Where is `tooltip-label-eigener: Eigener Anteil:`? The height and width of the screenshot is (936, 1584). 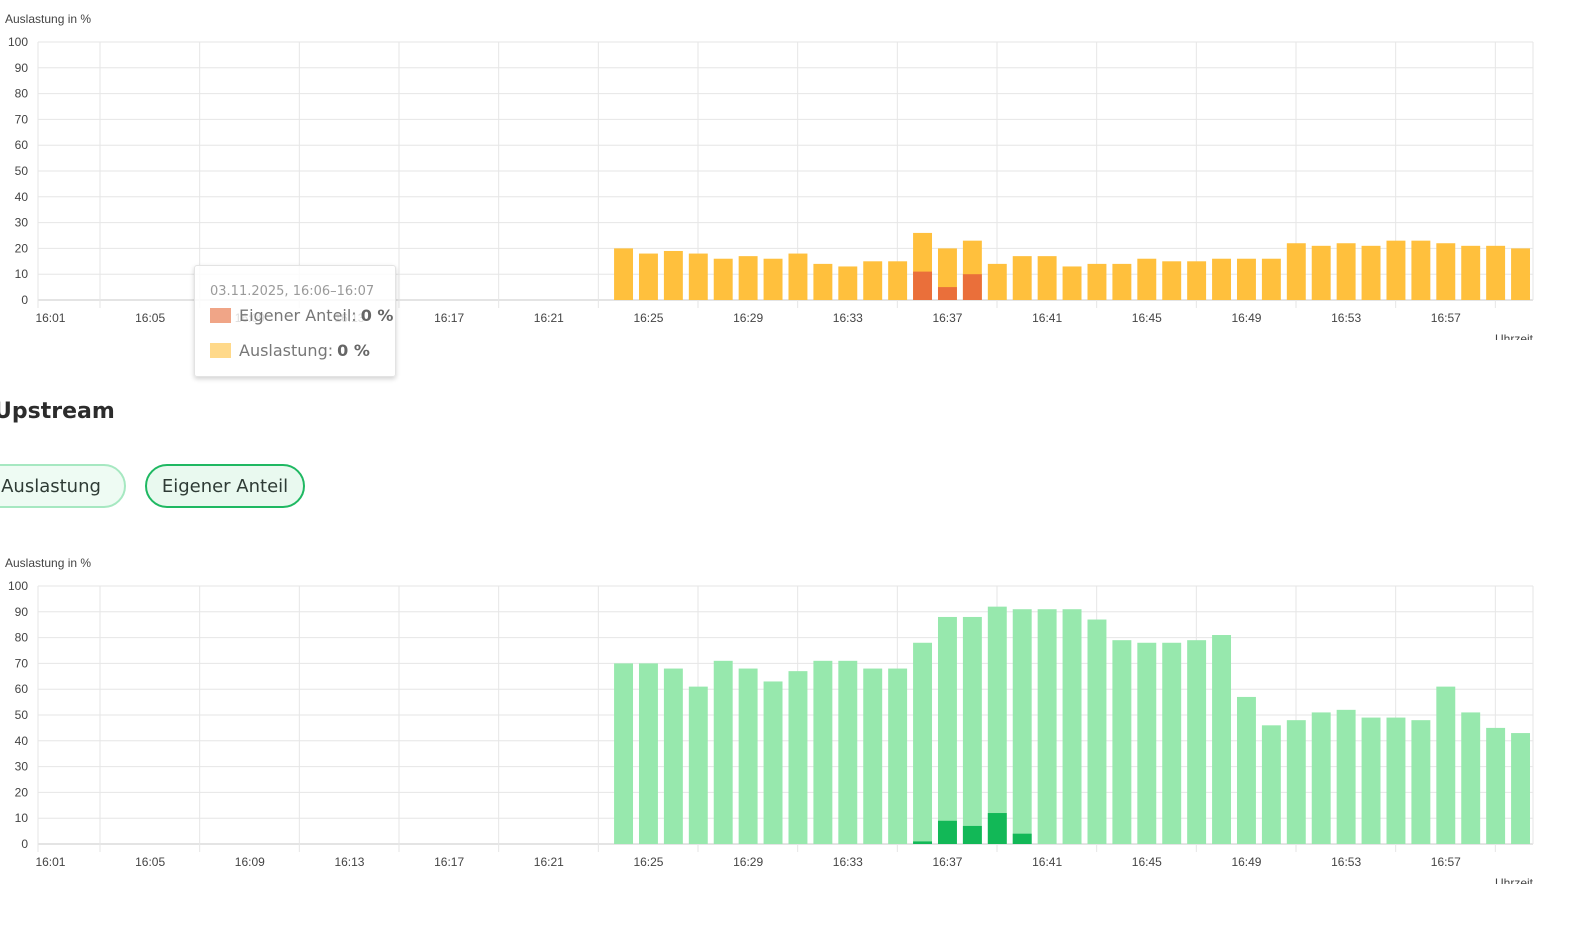 tooltip-label-eigener: Eigener Anteil: is located at coordinates (298, 315).